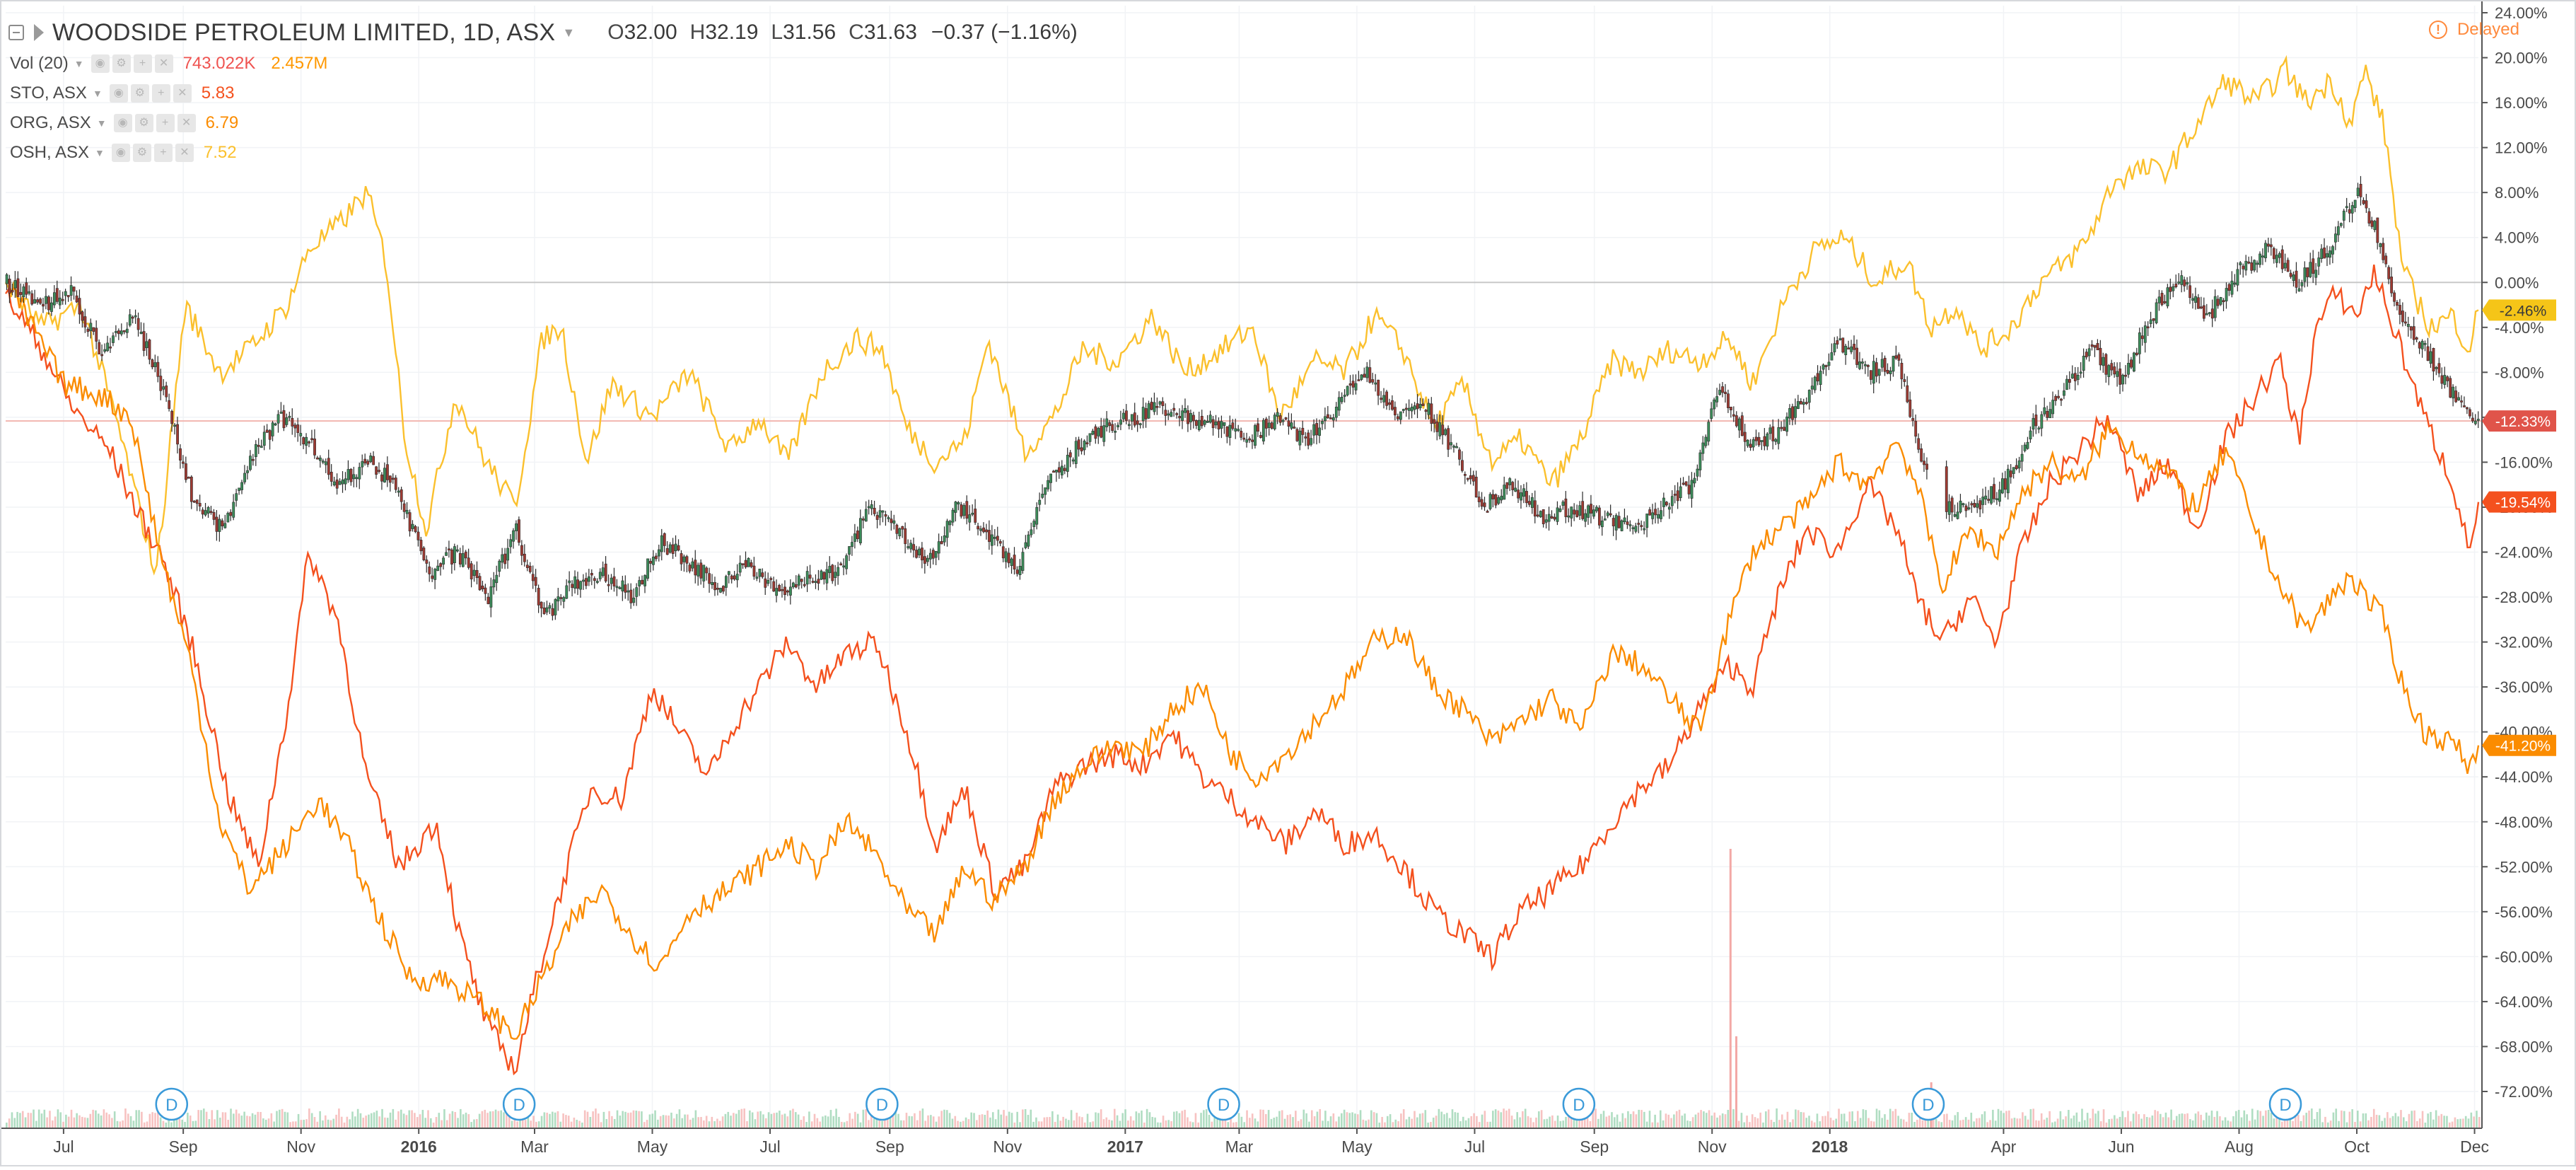  I want to click on x-tick-label: 2016, so click(419, 1146).